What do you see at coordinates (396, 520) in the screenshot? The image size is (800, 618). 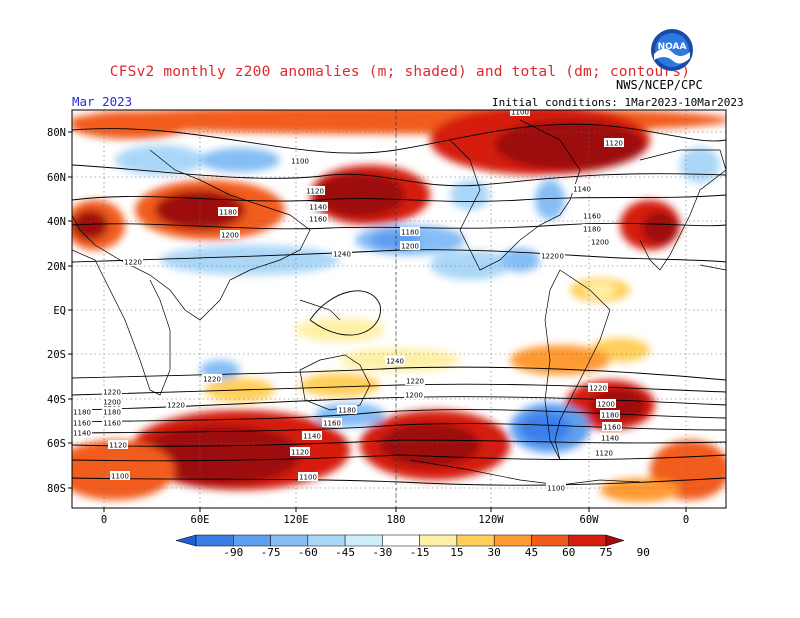 I see `longitude-label: 180` at bounding box center [396, 520].